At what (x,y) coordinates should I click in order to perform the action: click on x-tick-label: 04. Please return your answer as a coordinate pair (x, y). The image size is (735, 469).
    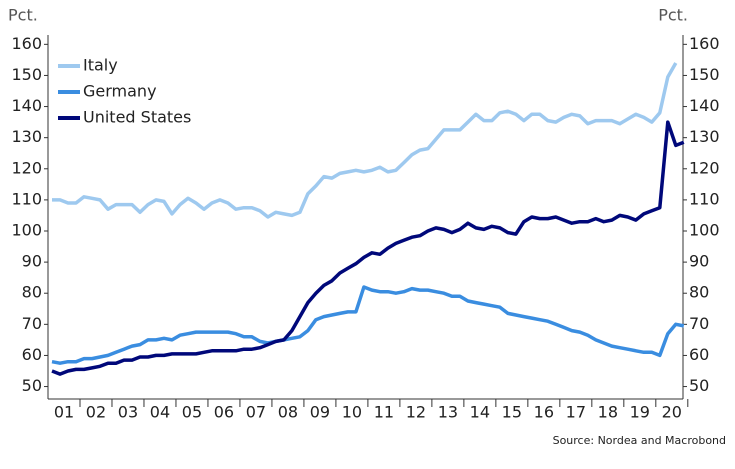
    Looking at the image, I should click on (160, 412).